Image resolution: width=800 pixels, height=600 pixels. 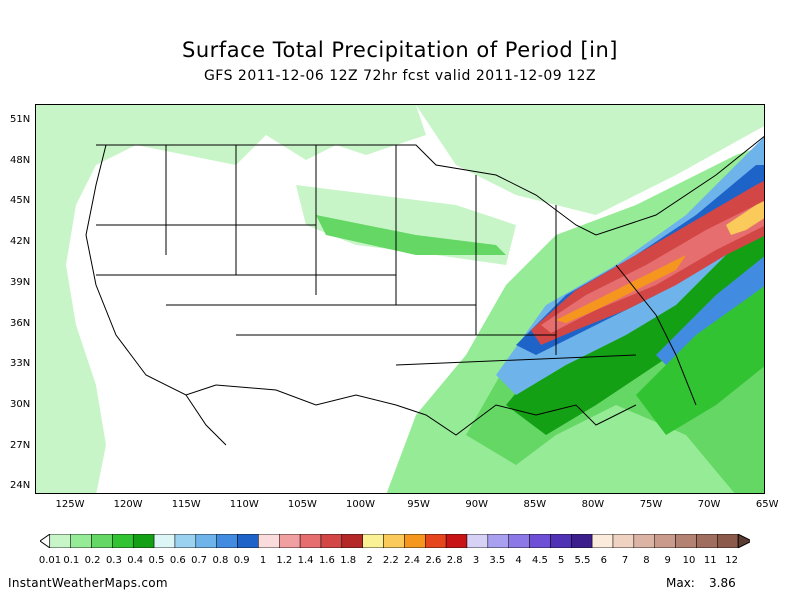 What do you see at coordinates (646, 560) in the screenshot?
I see `colorbar-label: 8` at bounding box center [646, 560].